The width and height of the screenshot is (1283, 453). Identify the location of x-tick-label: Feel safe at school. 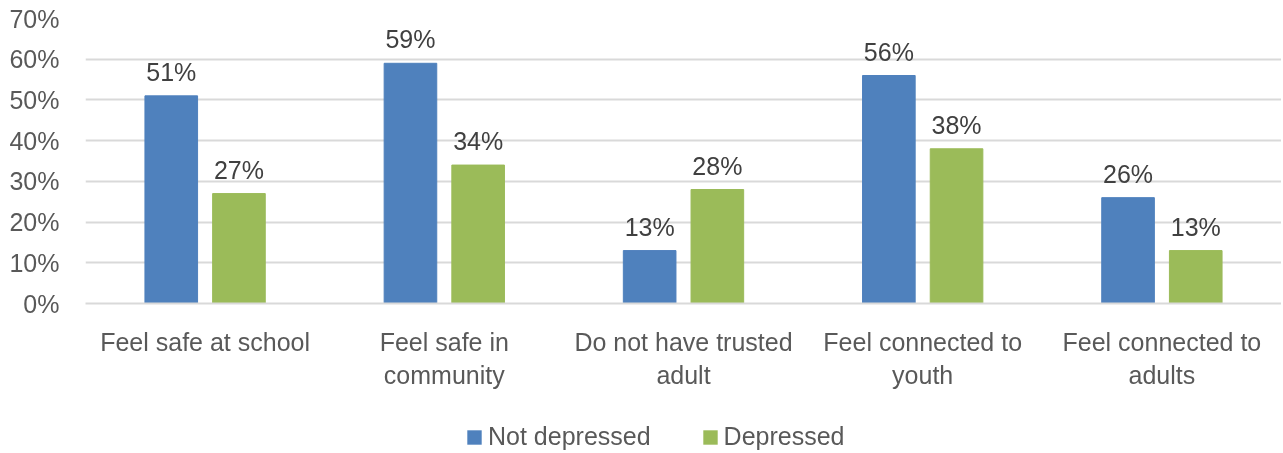
(205, 341).